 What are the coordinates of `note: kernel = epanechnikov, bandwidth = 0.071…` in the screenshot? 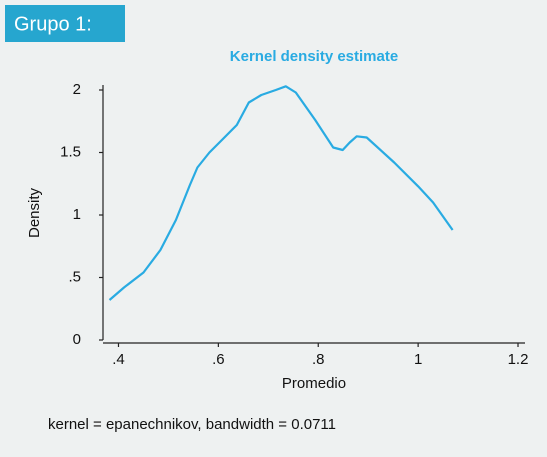 It's located at (192, 424).